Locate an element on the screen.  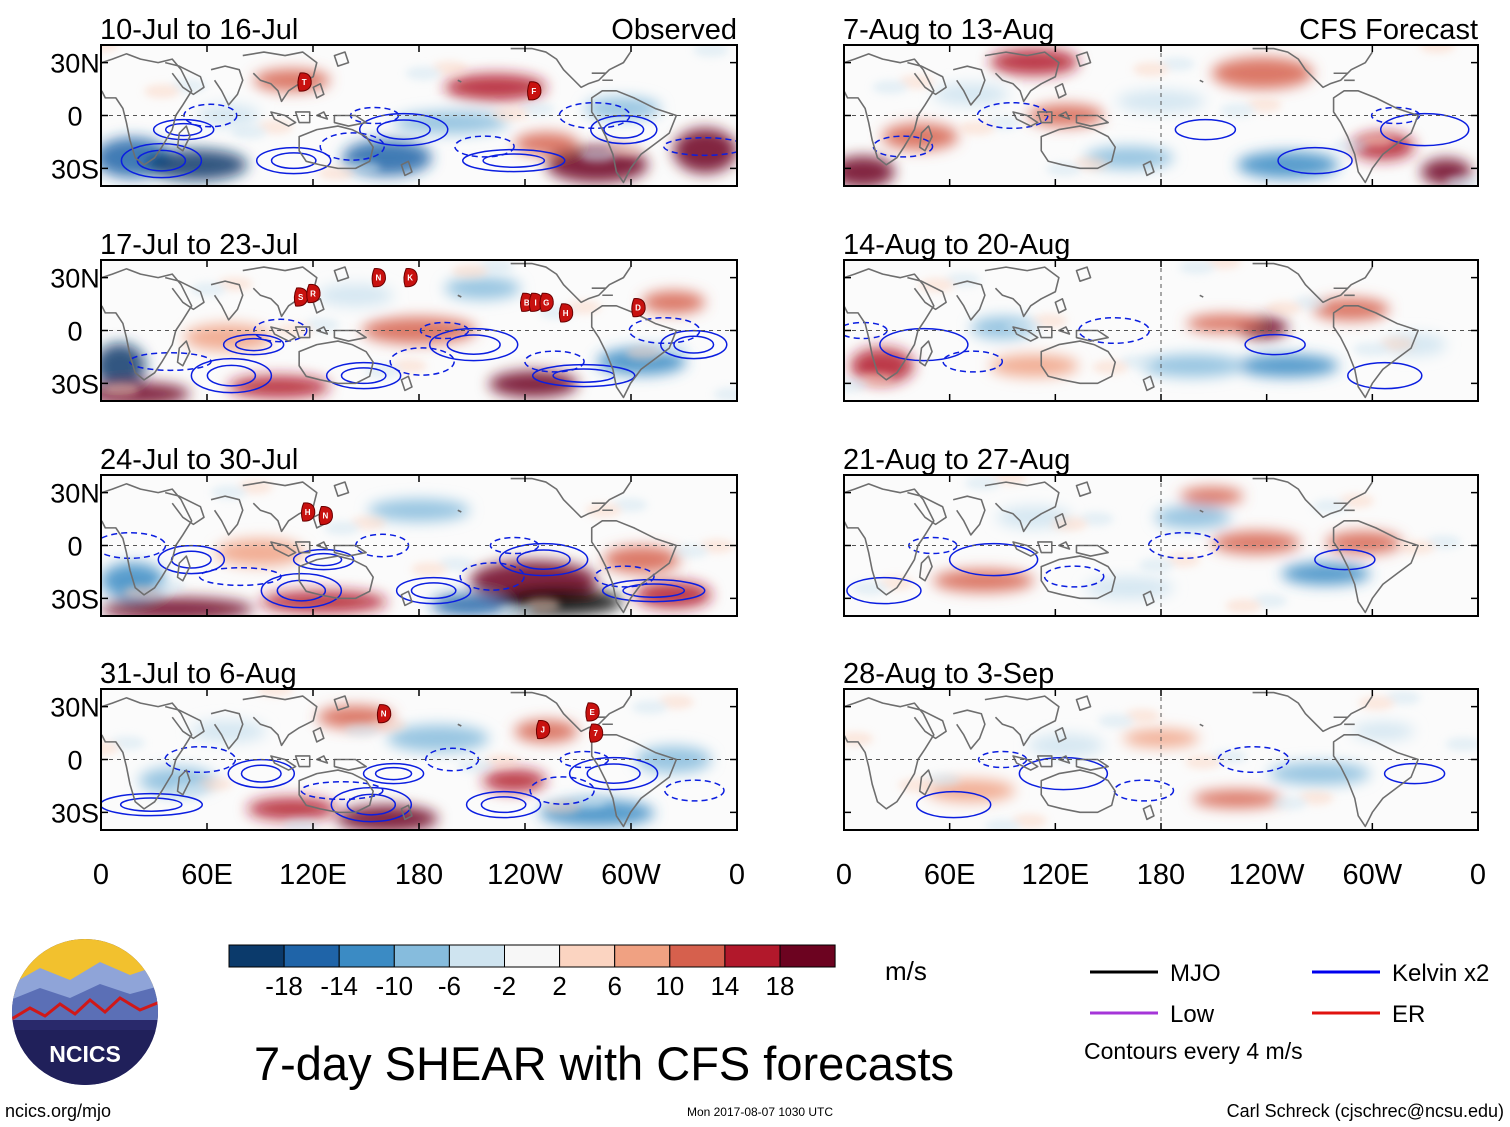
panel-date-range: 21-Aug to 27-Aug is located at coordinates (956, 460).